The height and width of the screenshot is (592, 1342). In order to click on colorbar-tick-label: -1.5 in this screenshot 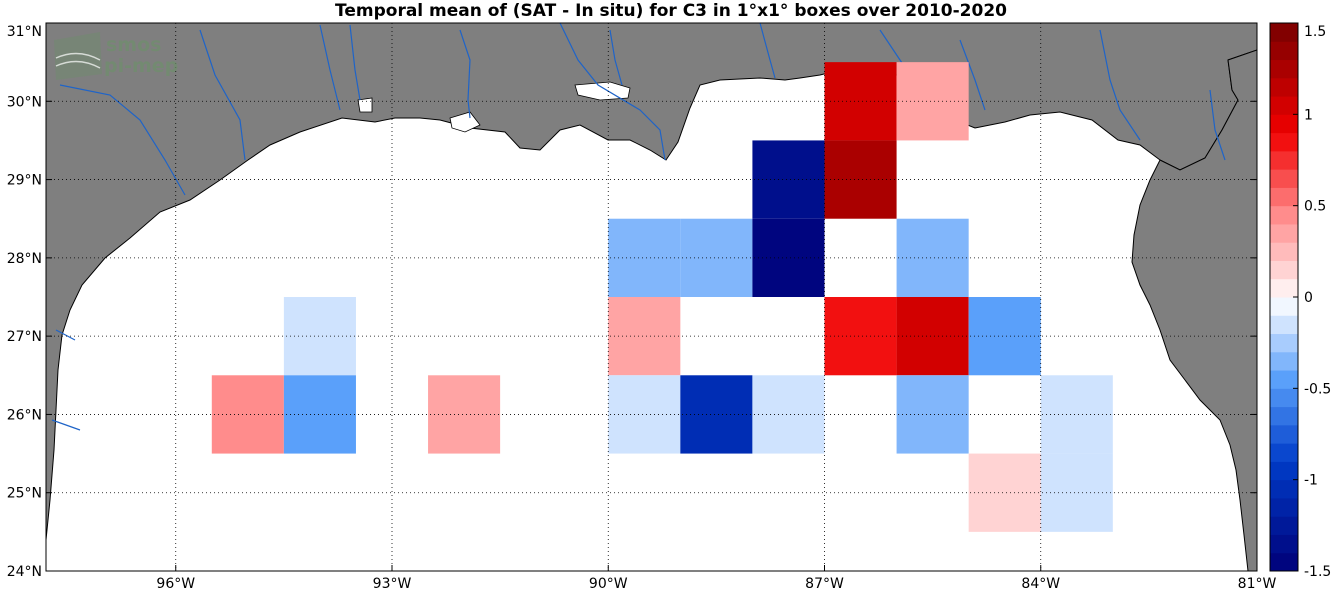, I will do `click(1317, 572)`.